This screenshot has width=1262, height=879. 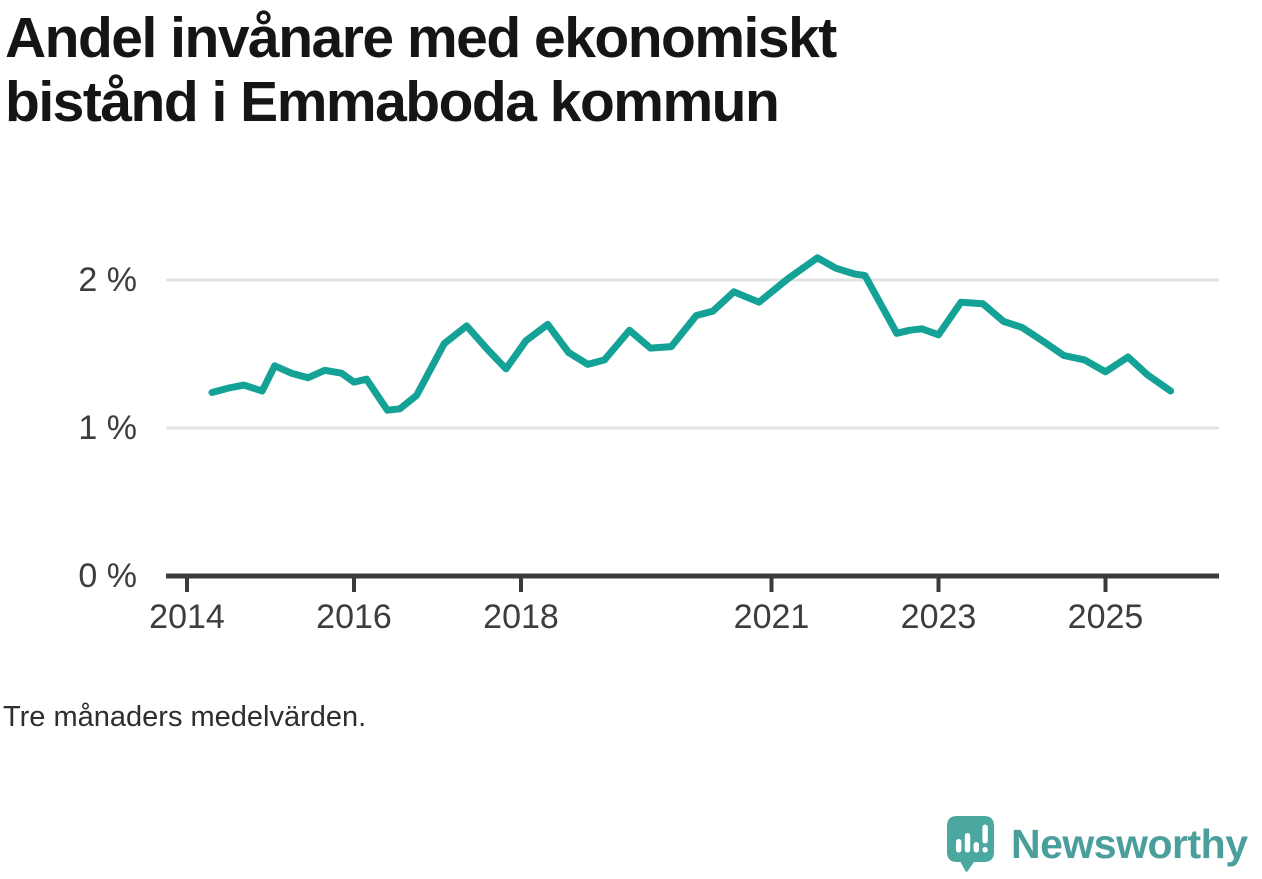 What do you see at coordinates (938, 617) in the screenshot?
I see `x-axis-tick-label-2023: 2023` at bounding box center [938, 617].